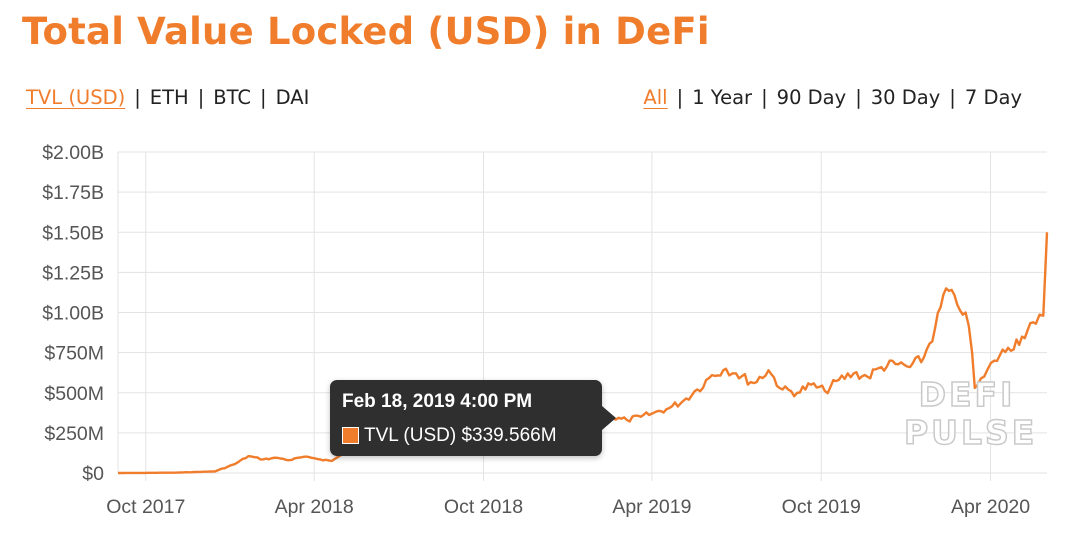 The height and width of the screenshot is (537, 1080). What do you see at coordinates (145, 507) in the screenshot?
I see `x-tick-label: Oct 2017` at bounding box center [145, 507].